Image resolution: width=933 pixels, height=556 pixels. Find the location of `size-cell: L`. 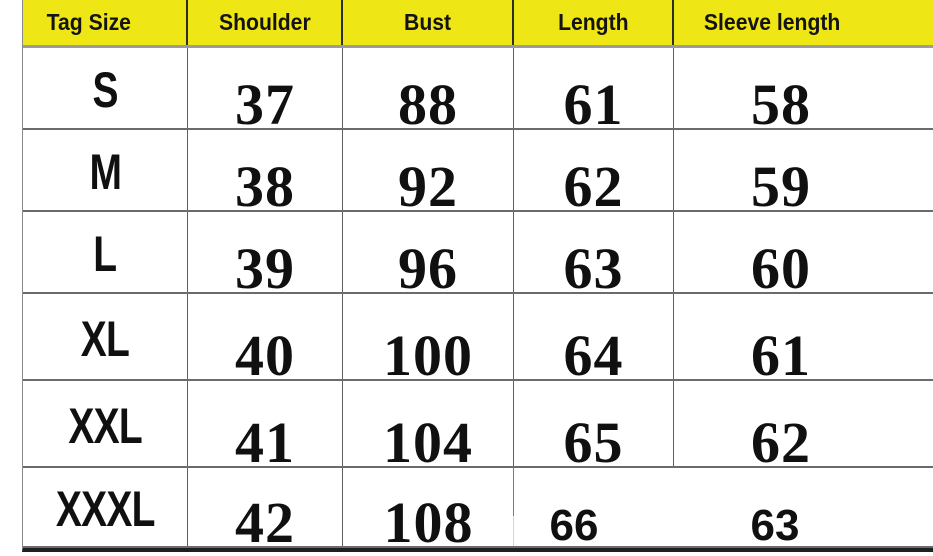

size-cell: L is located at coordinates (105, 252).